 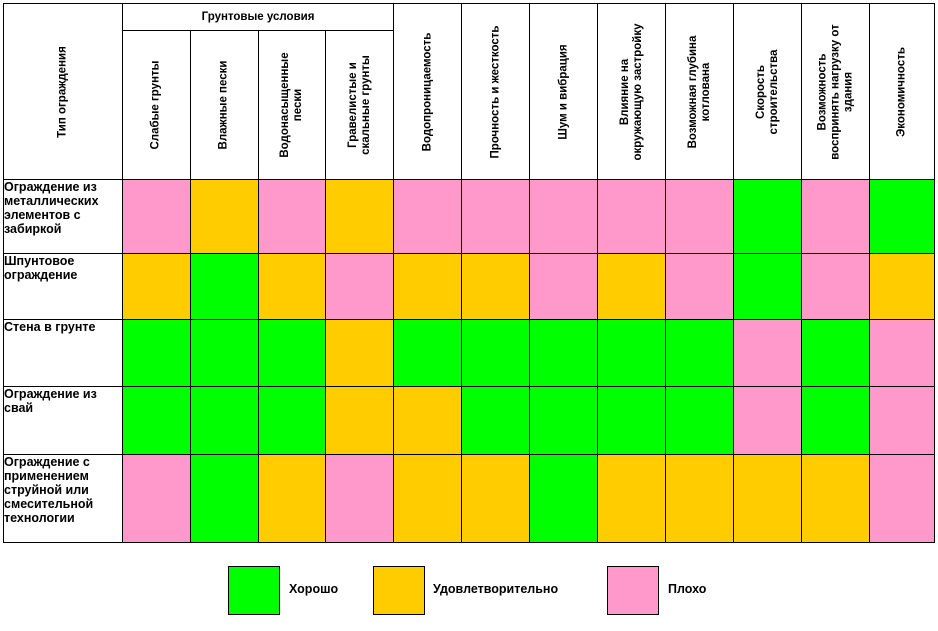 I want to click on column-header-gravelistye-grunty: Гравелистые и скальные грунты, so click(x=360, y=105).